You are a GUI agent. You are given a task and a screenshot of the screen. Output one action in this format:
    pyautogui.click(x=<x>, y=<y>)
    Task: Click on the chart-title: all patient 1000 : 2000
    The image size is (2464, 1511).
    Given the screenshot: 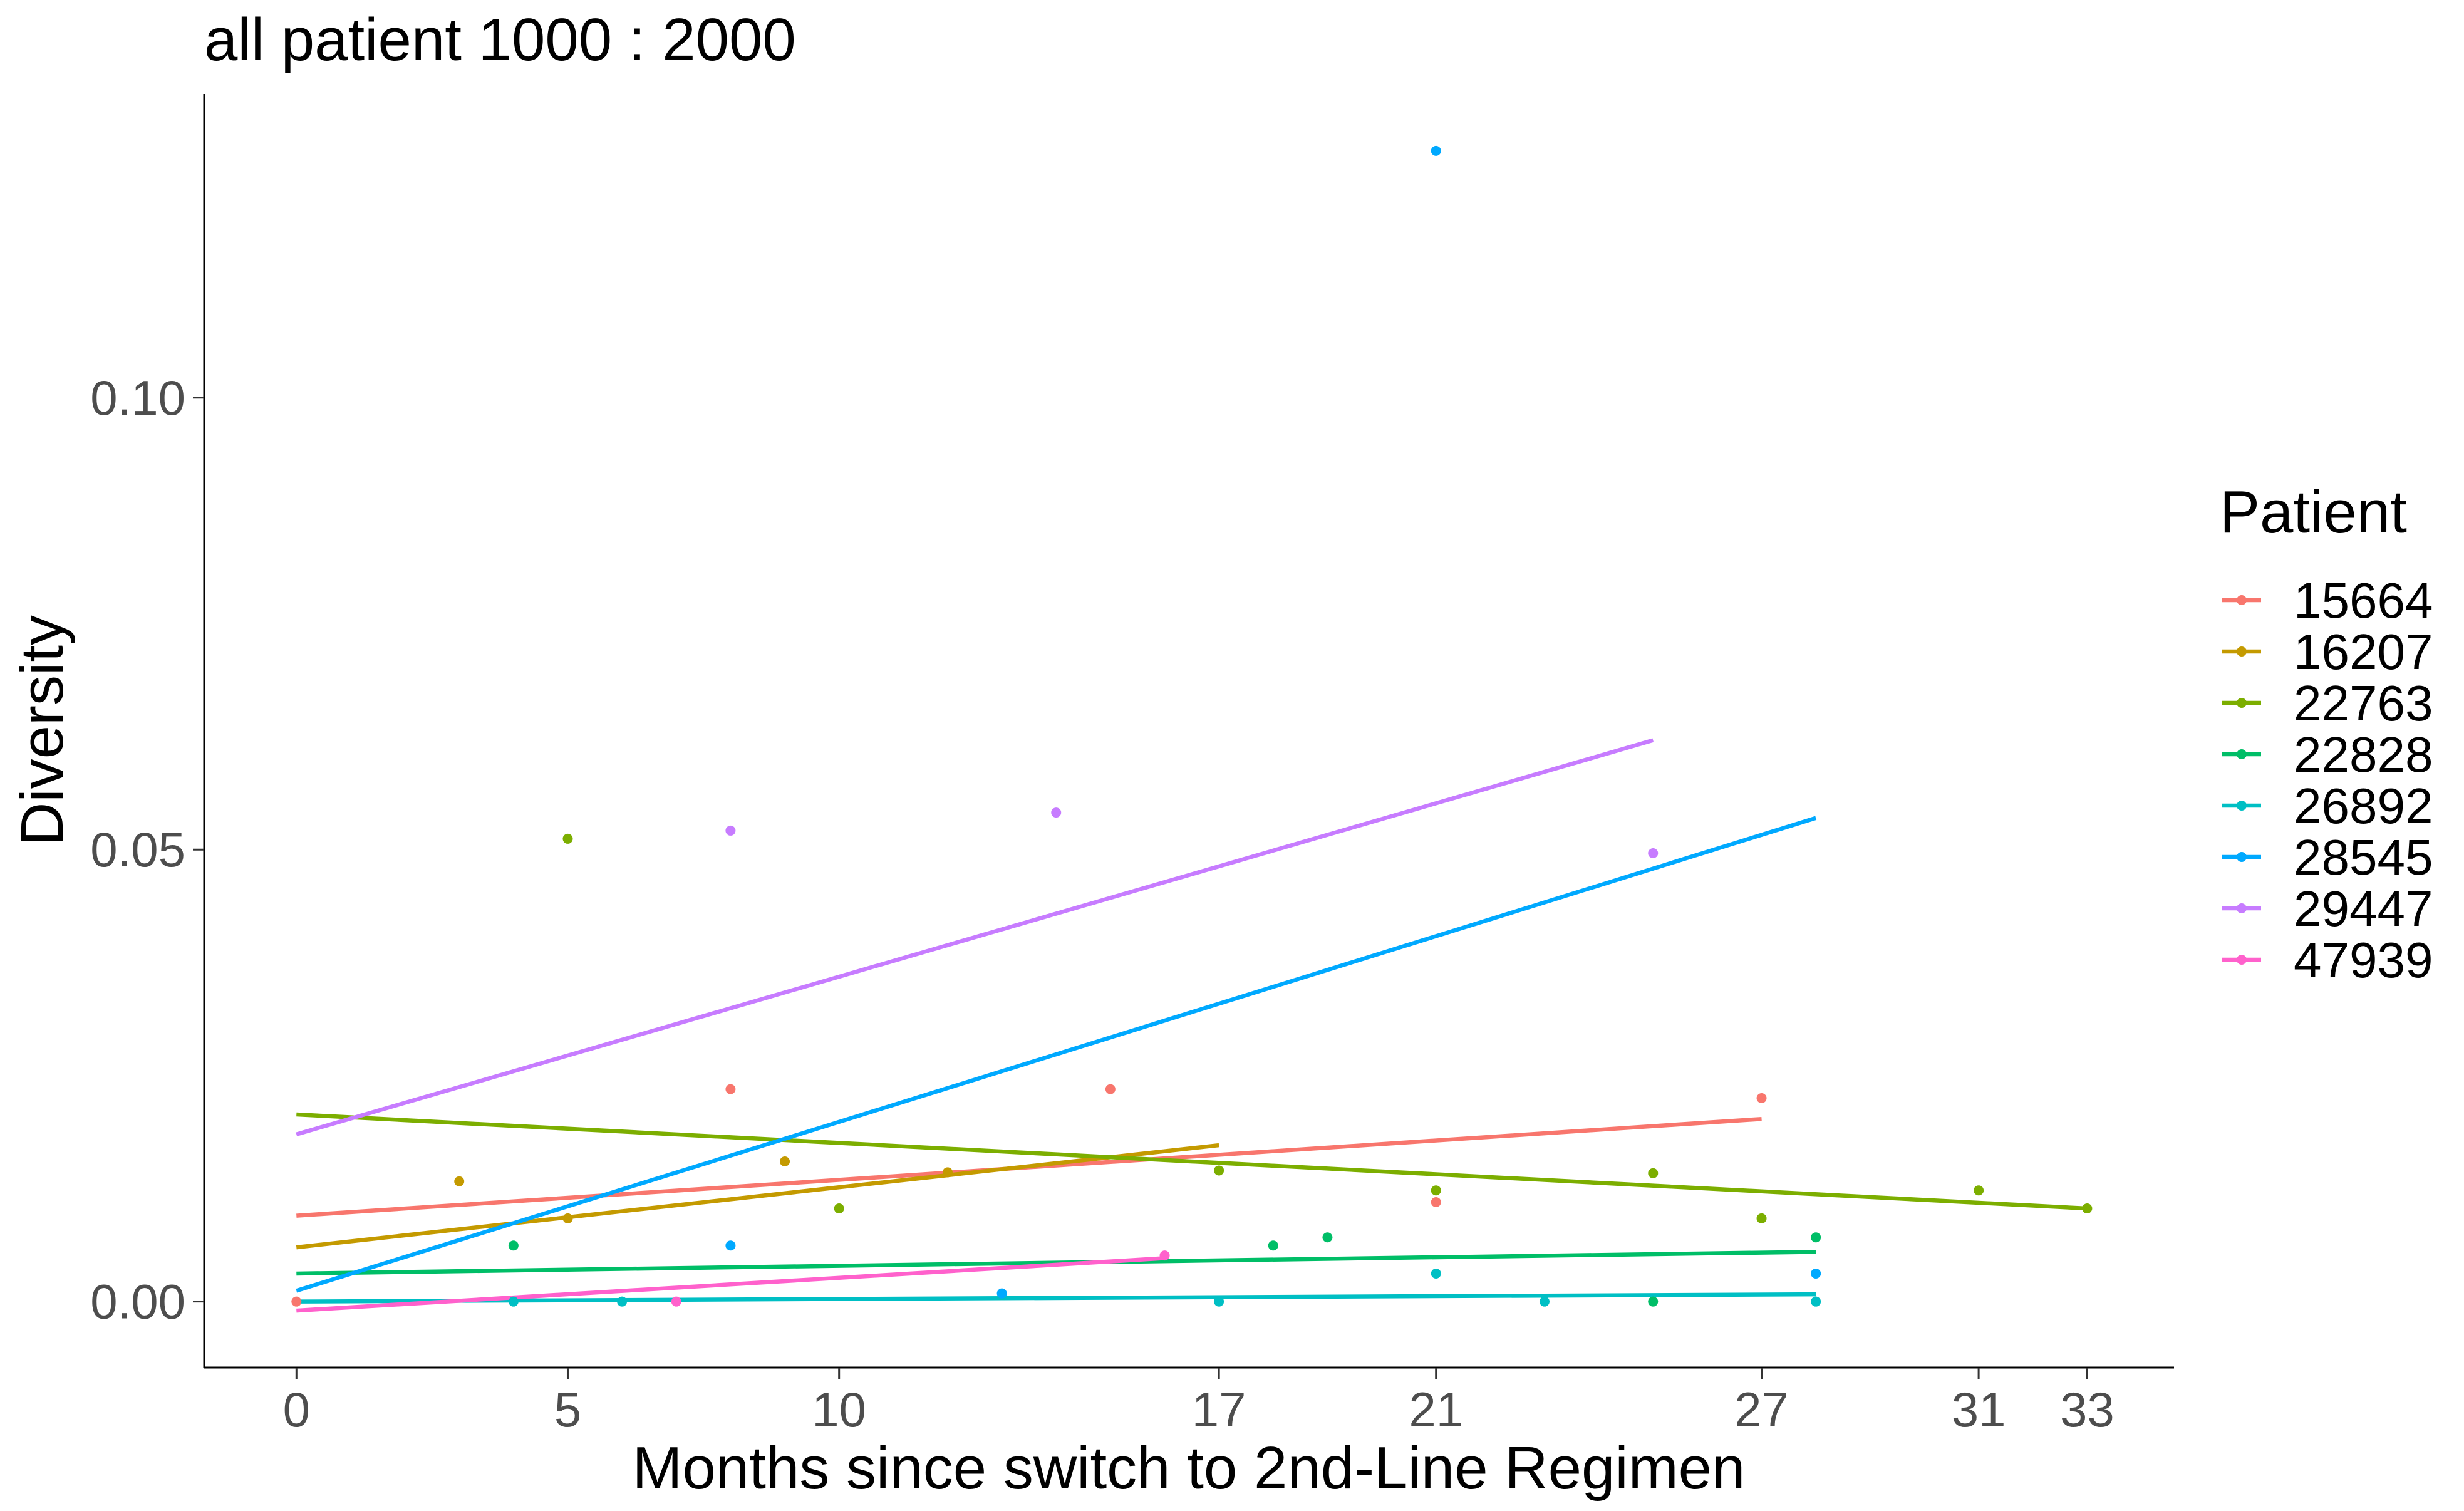 What is the action you would take?
    pyautogui.click(x=500, y=39)
    